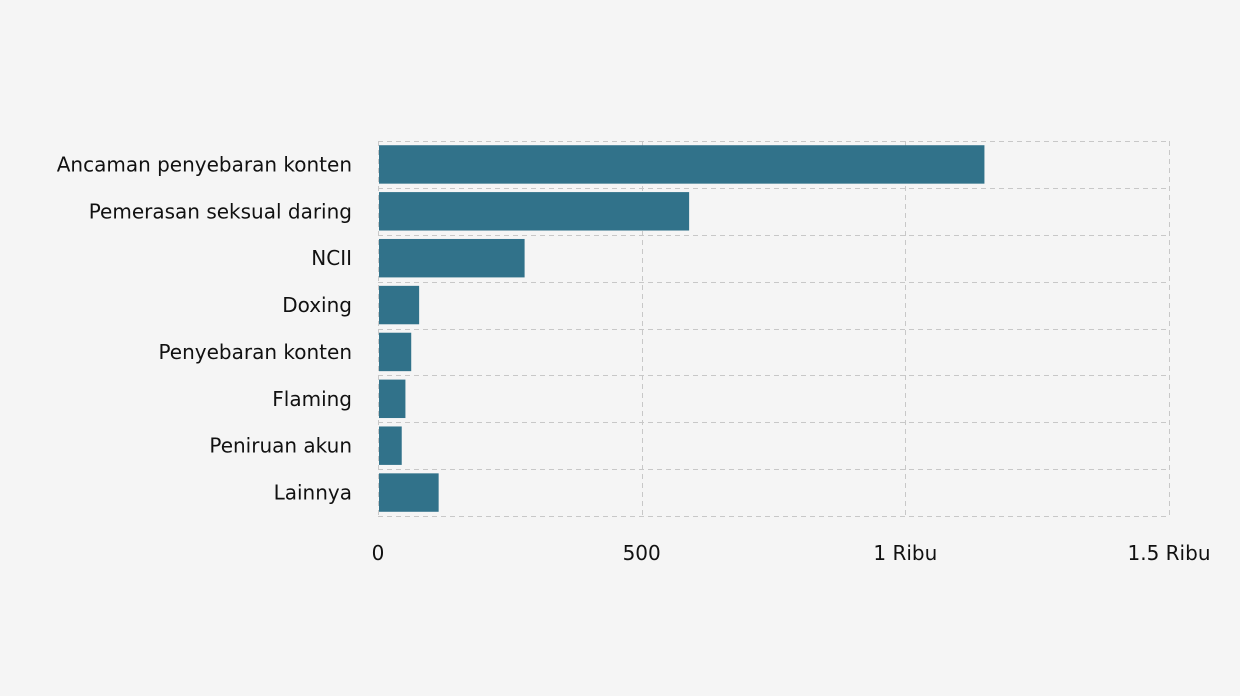 The image size is (1240, 696). Describe the element at coordinates (280, 446) in the screenshot. I see `category-label: Peniruan akun` at that location.